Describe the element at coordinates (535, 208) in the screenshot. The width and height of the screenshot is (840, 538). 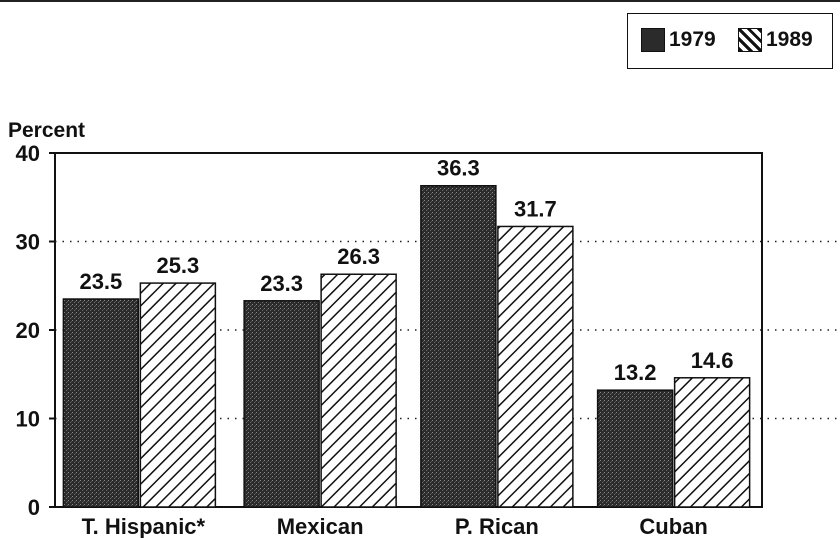
I see `data-label: 31.7` at that location.